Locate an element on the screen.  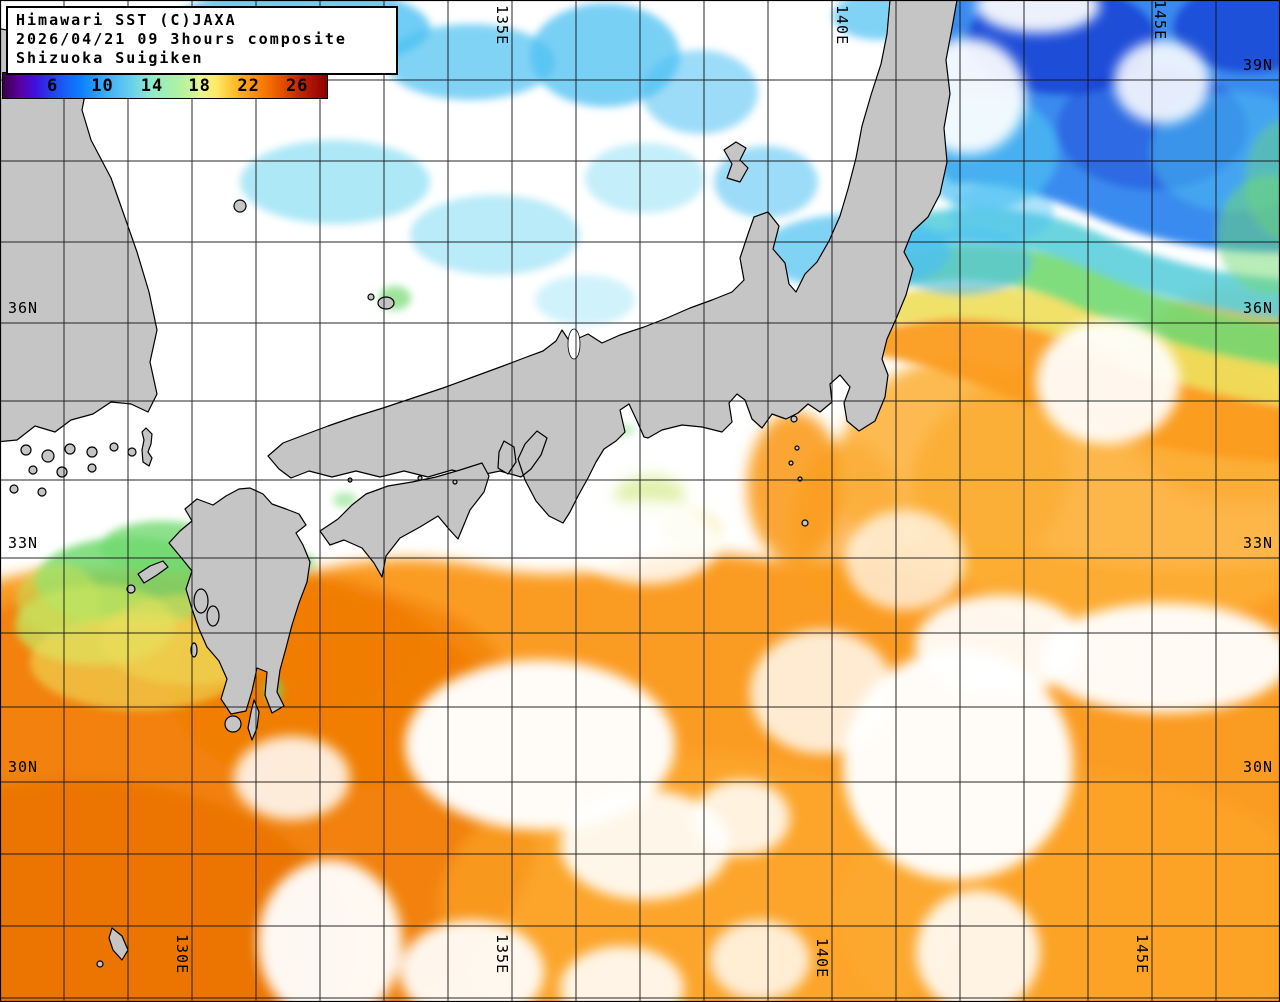
colorbar-tick-6: 6 is located at coordinates (52, 85).